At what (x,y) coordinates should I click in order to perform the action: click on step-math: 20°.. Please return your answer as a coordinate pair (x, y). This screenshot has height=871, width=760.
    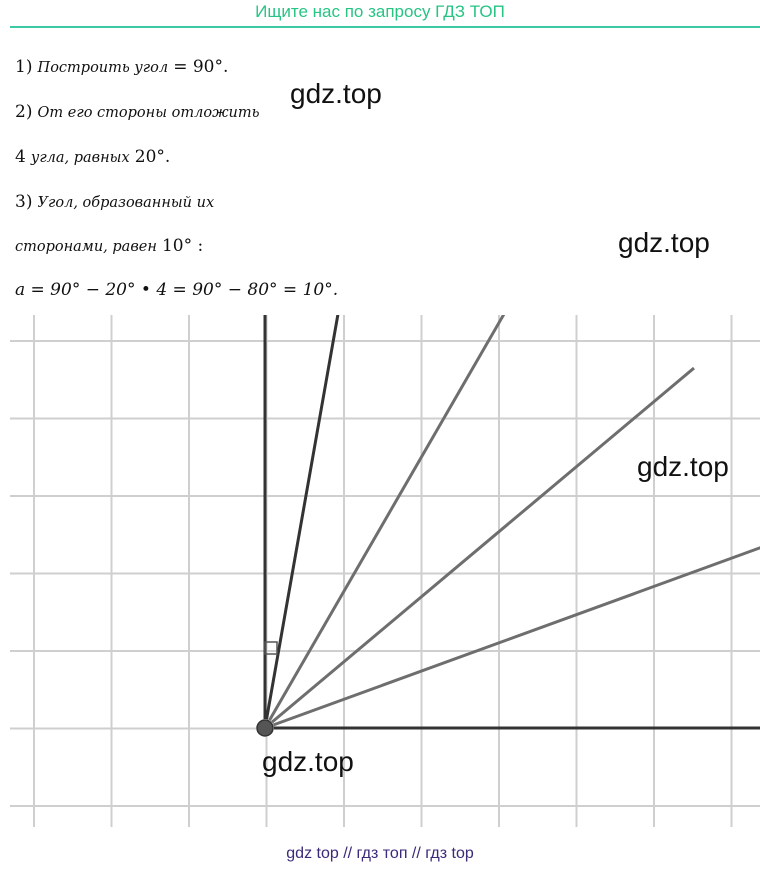
    Looking at the image, I should click on (152, 157).